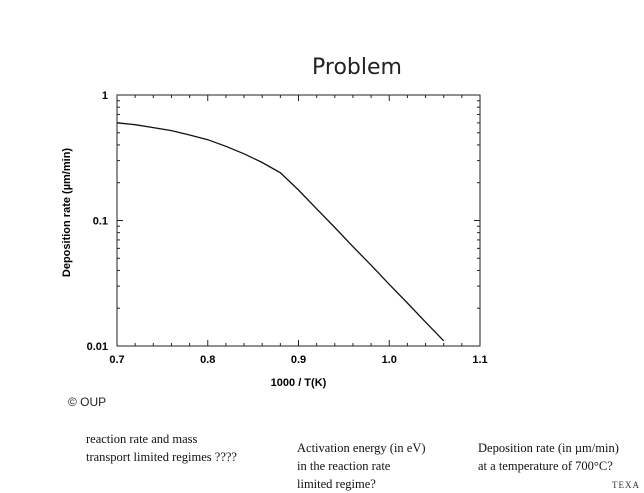  I want to click on x-axis-label: 1000 / T(K), so click(299, 383).